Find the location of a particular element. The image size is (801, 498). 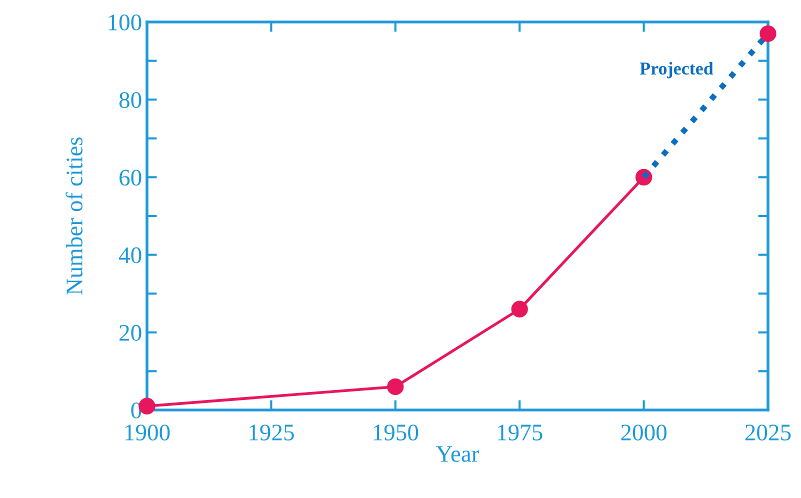

series-label: Projected is located at coordinates (677, 70).